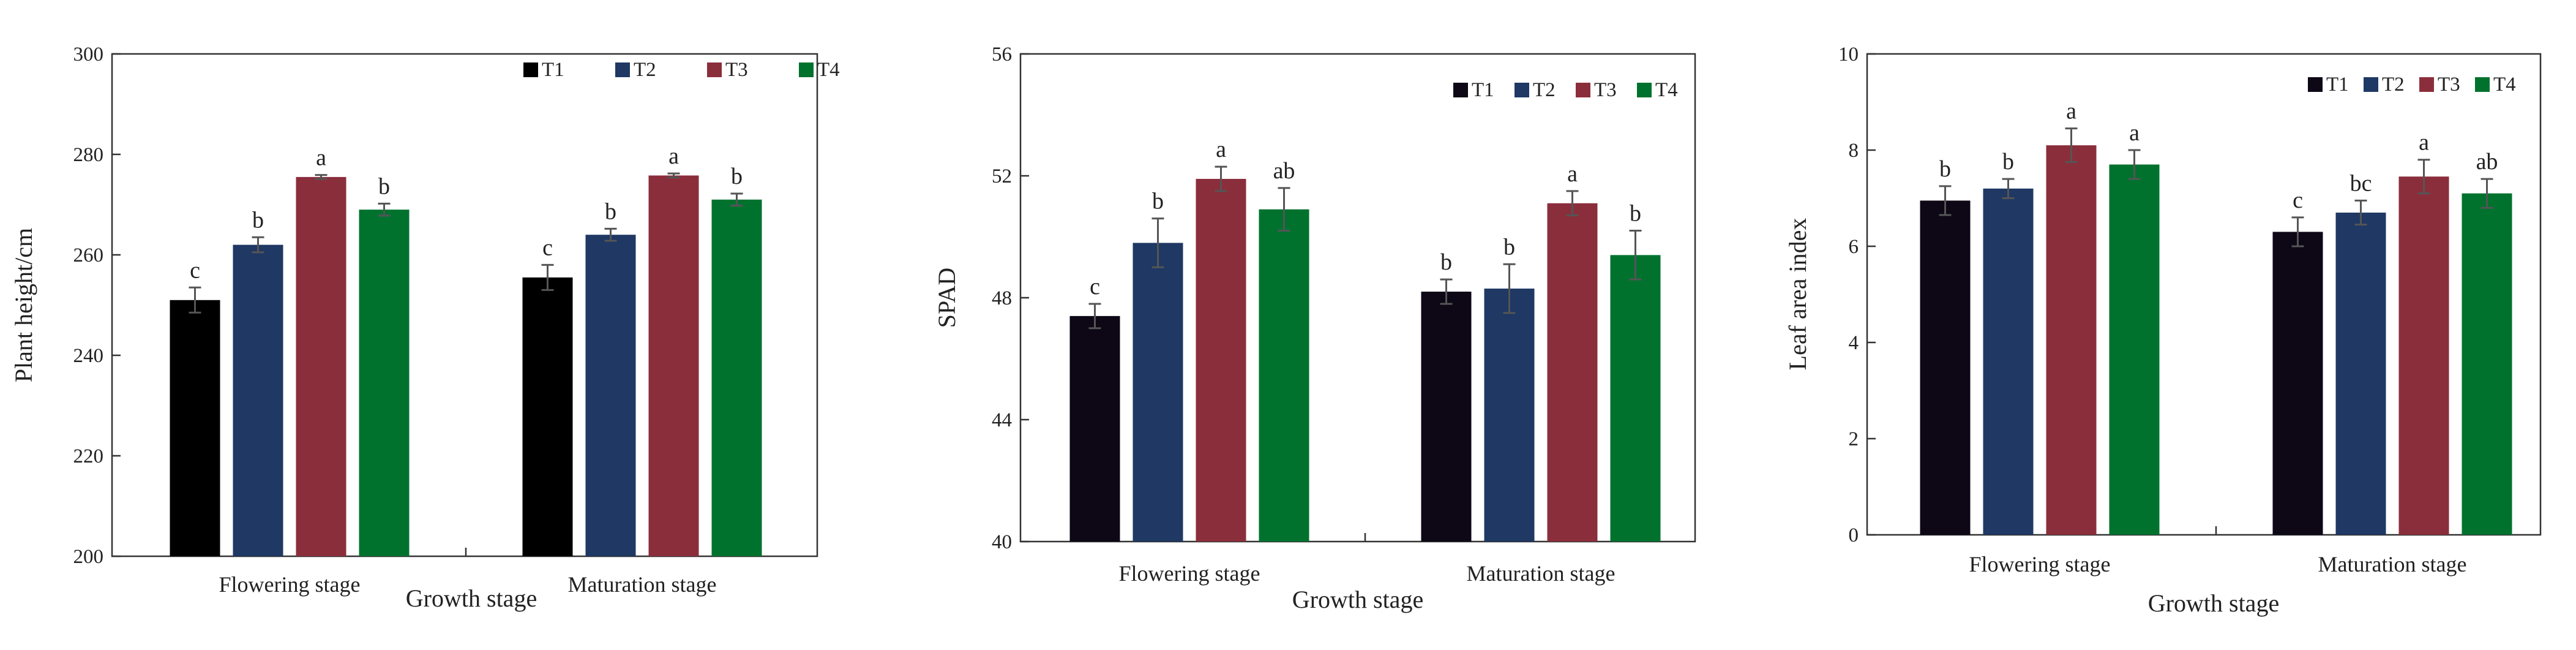  What do you see at coordinates (88, 456) in the screenshot?
I see `y-tick-label: 220` at bounding box center [88, 456].